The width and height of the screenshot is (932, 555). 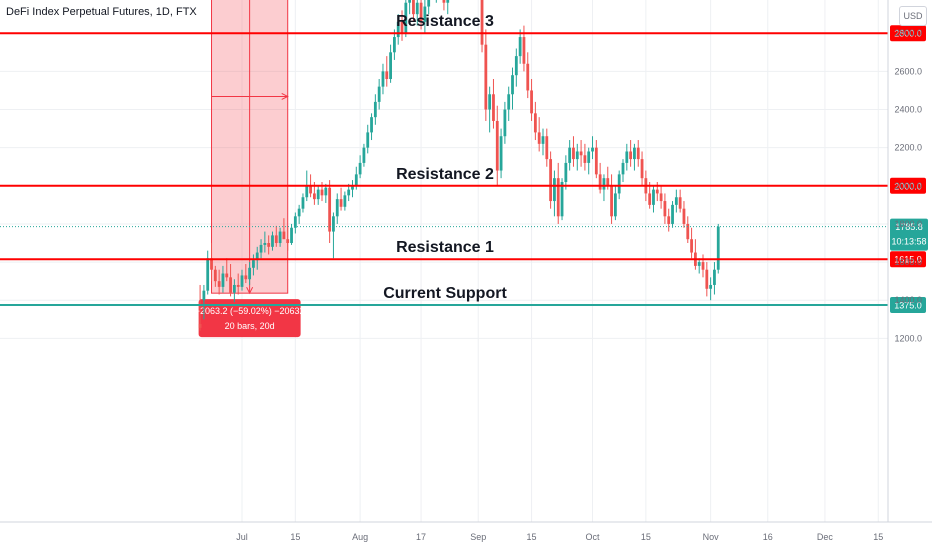 What do you see at coordinates (250, 168) in the screenshot?
I see `price-range-measure: −2063.2 (−59.02%) −20632 20 bars, 20d` at bounding box center [250, 168].